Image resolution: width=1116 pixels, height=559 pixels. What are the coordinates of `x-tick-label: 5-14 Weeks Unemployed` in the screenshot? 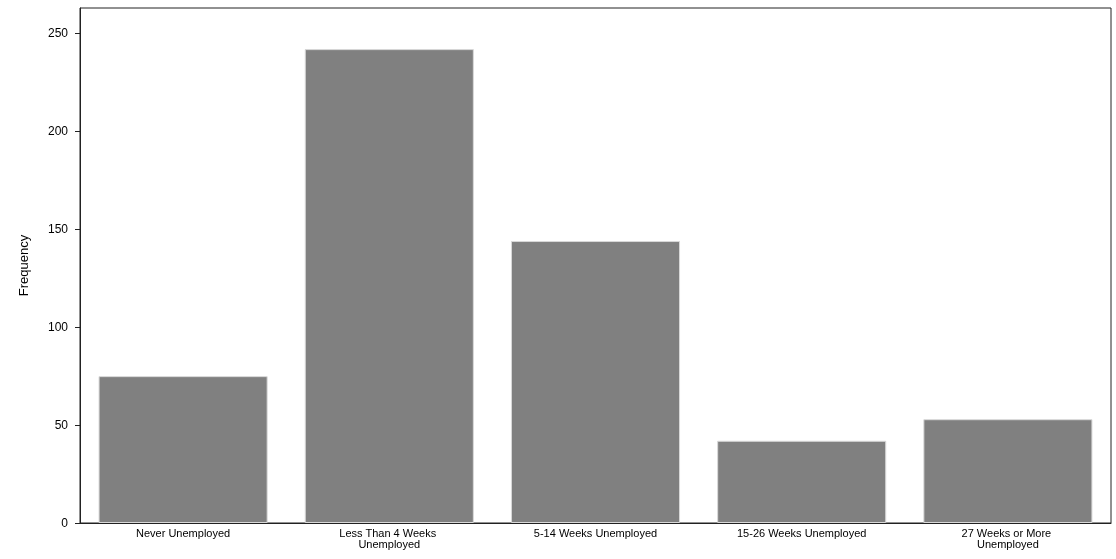 It's located at (595, 532).